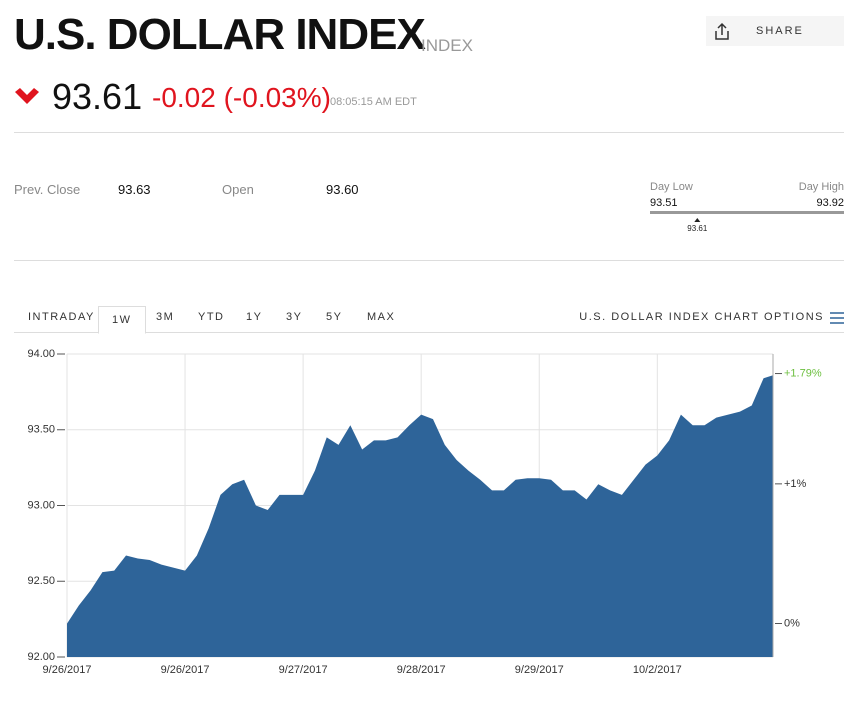  Describe the element at coordinates (381, 317) in the screenshot. I see `tab: MAX` at that location.